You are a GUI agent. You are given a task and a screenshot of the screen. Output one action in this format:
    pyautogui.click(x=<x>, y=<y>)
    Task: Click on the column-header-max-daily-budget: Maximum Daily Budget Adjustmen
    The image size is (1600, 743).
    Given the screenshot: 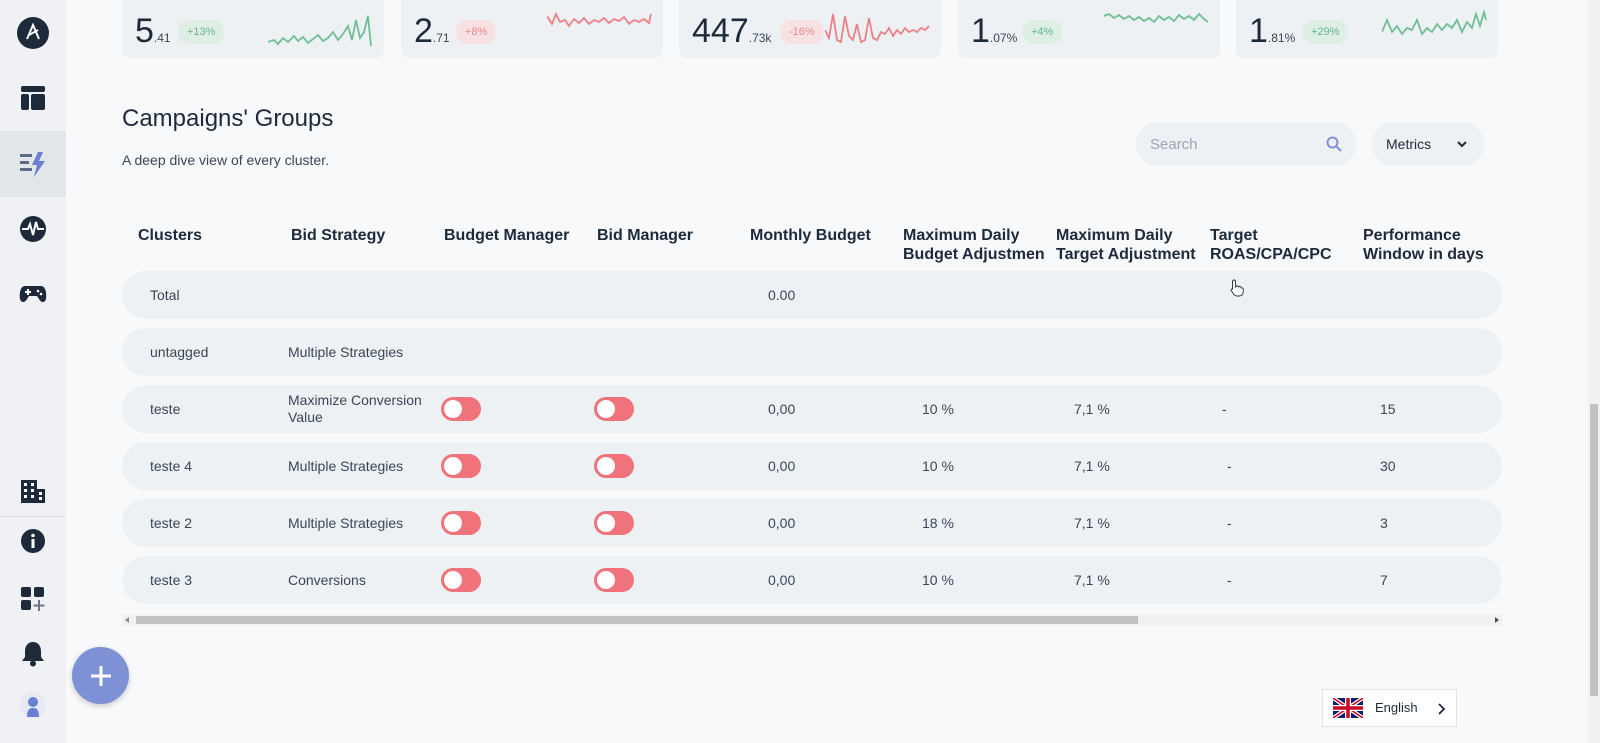 What is the action you would take?
    pyautogui.click(x=974, y=245)
    